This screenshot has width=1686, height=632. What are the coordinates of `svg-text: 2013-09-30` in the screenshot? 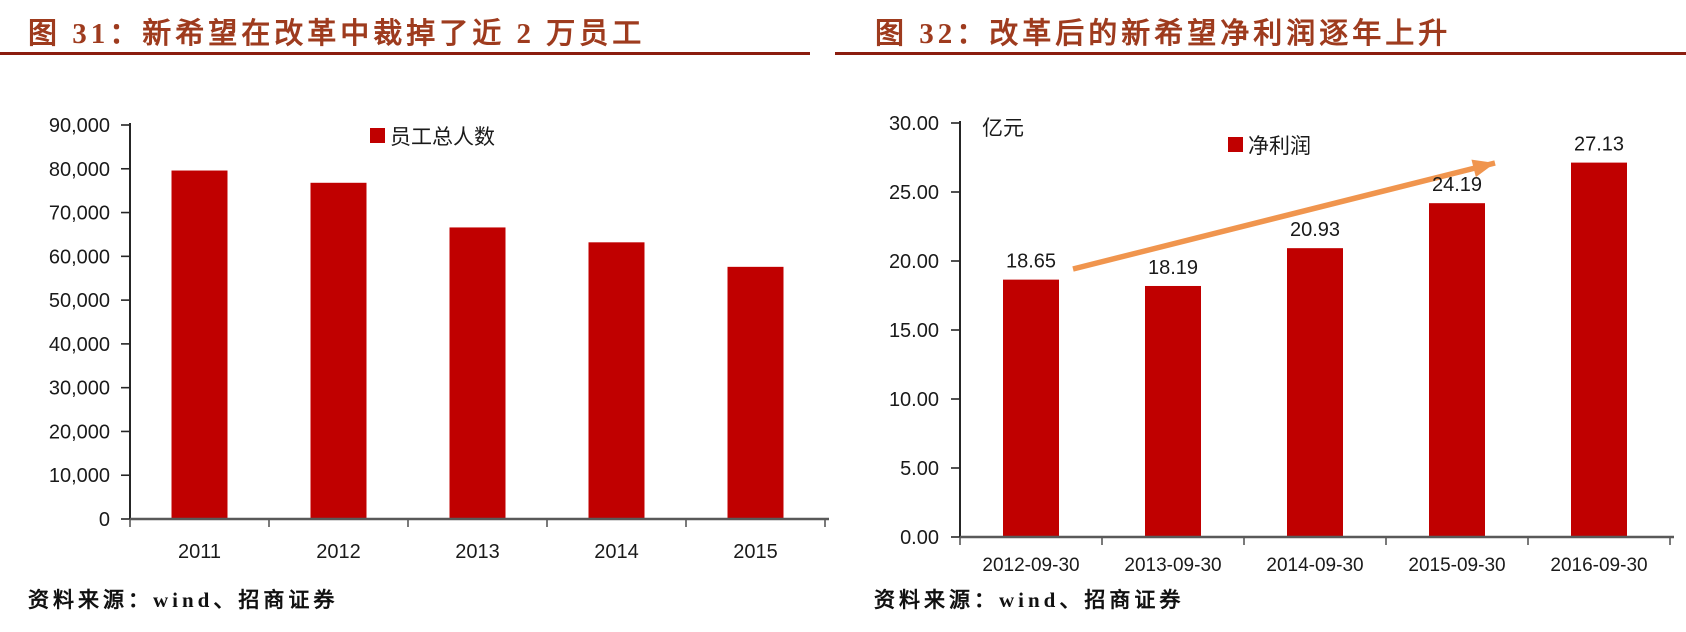 It's located at (1172, 565).